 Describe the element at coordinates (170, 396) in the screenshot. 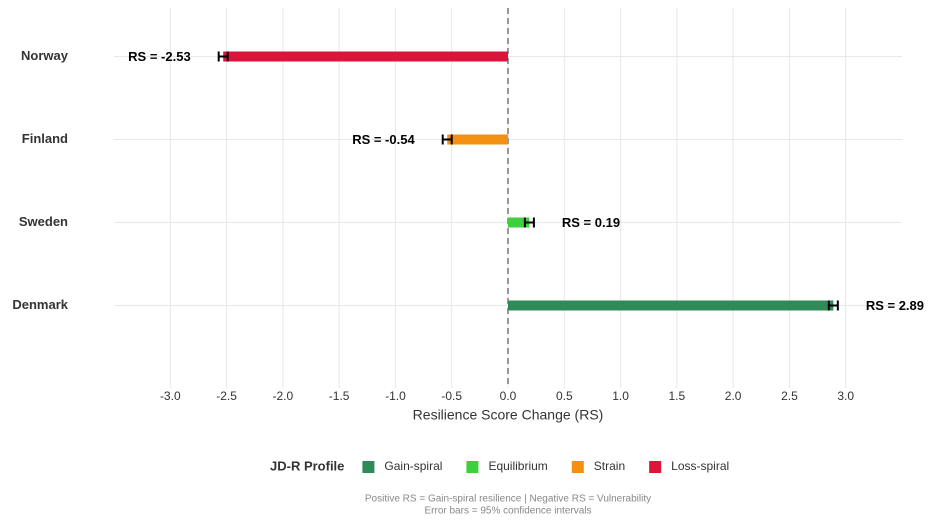

I see `x-tick-label: -3.0` at that location.